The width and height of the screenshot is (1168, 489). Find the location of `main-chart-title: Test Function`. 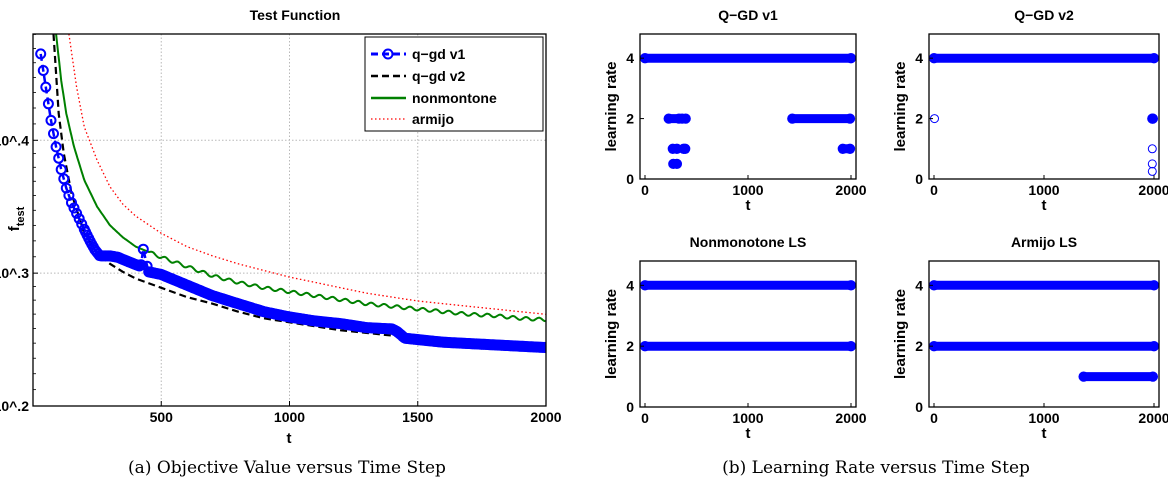

main-chart-title: Test Function is located at coordinates (295, 15).